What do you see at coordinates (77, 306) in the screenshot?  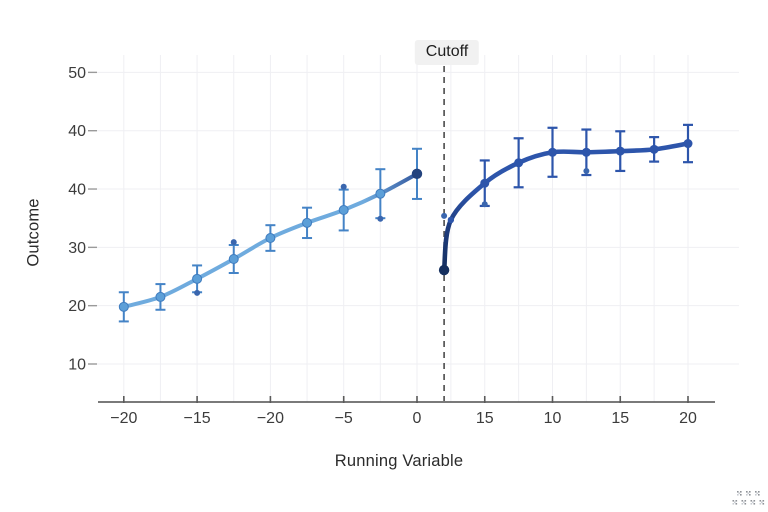 I see `y-tick-label: 20` at bounding box center [77, 306].